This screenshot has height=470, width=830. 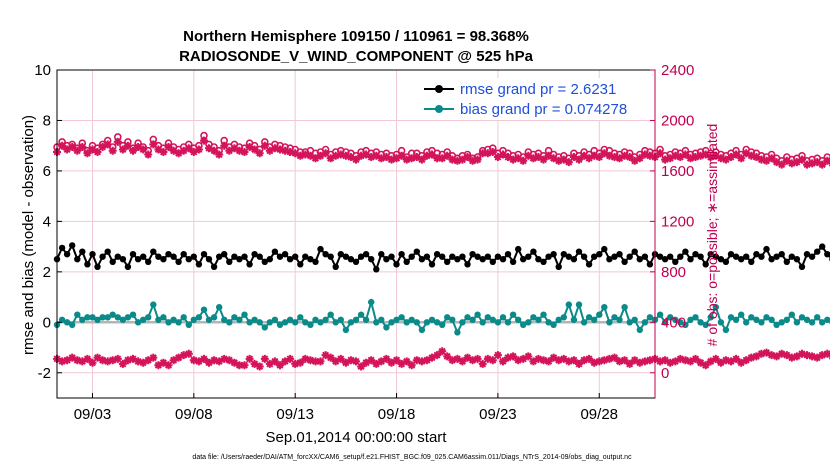 What do you see at coordinates (194, 414) in the screenshot?
I see `x-tick-label: 09/08` at bounding box center [194, 414].